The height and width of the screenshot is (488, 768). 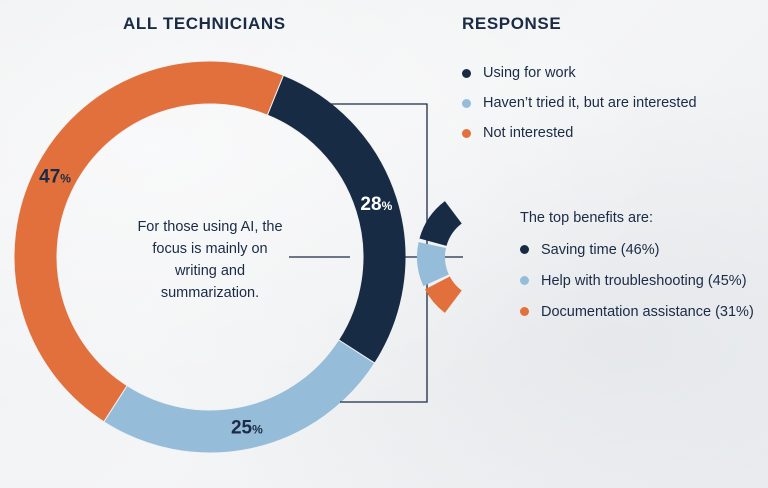 I want to click on slice-value-label: 28%, so click(x=376, y=204).